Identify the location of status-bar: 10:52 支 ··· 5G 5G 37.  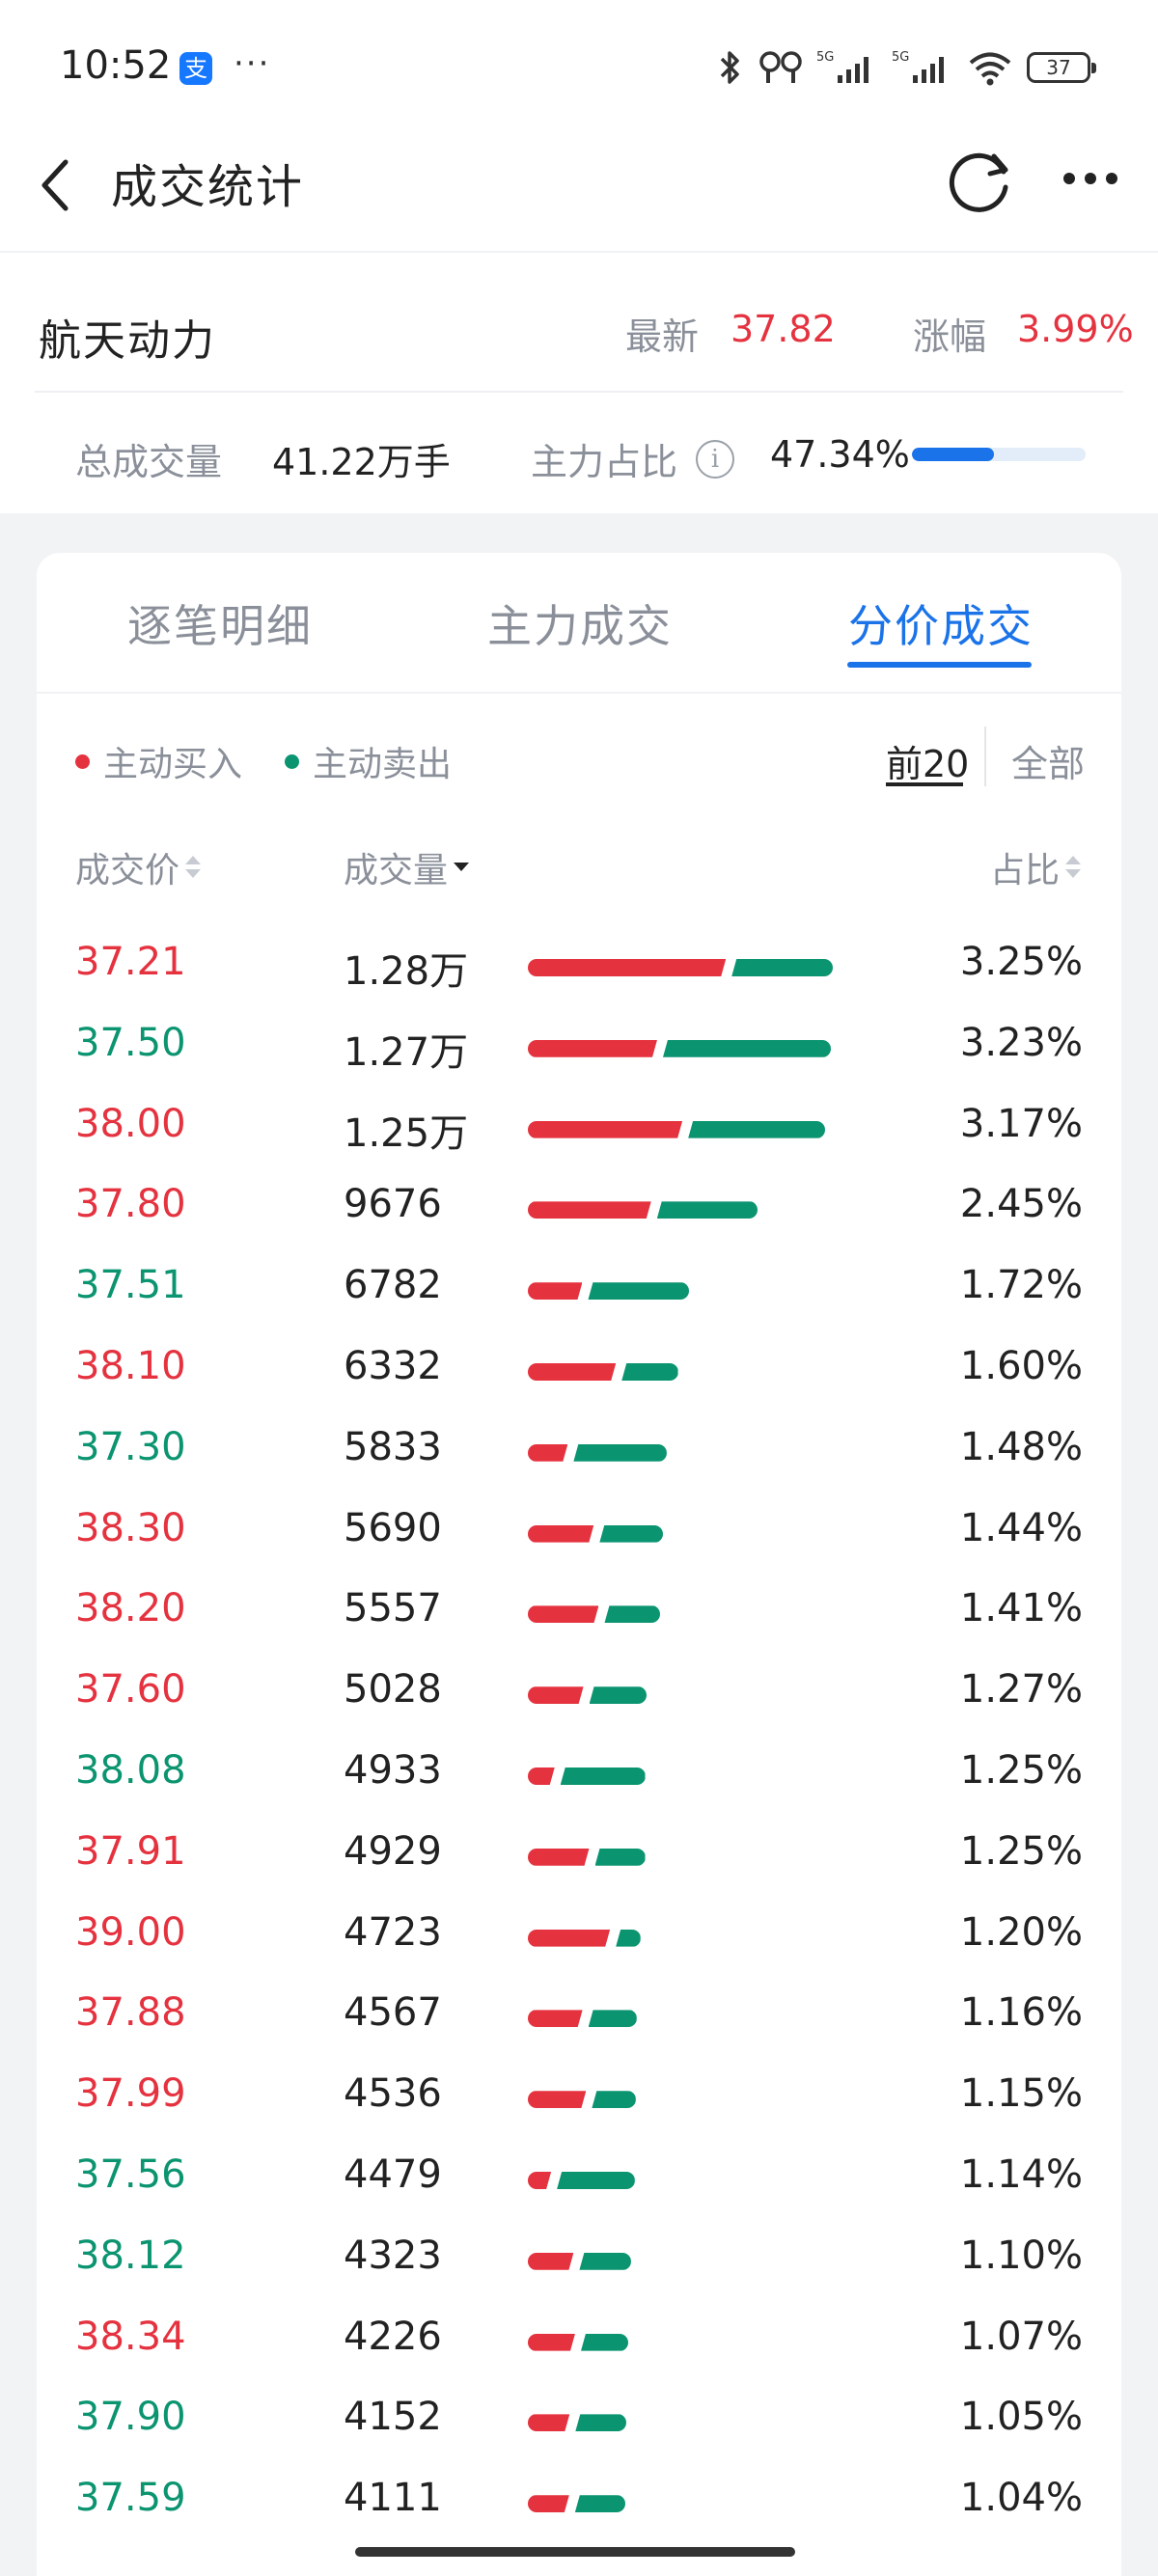
(579, 67).